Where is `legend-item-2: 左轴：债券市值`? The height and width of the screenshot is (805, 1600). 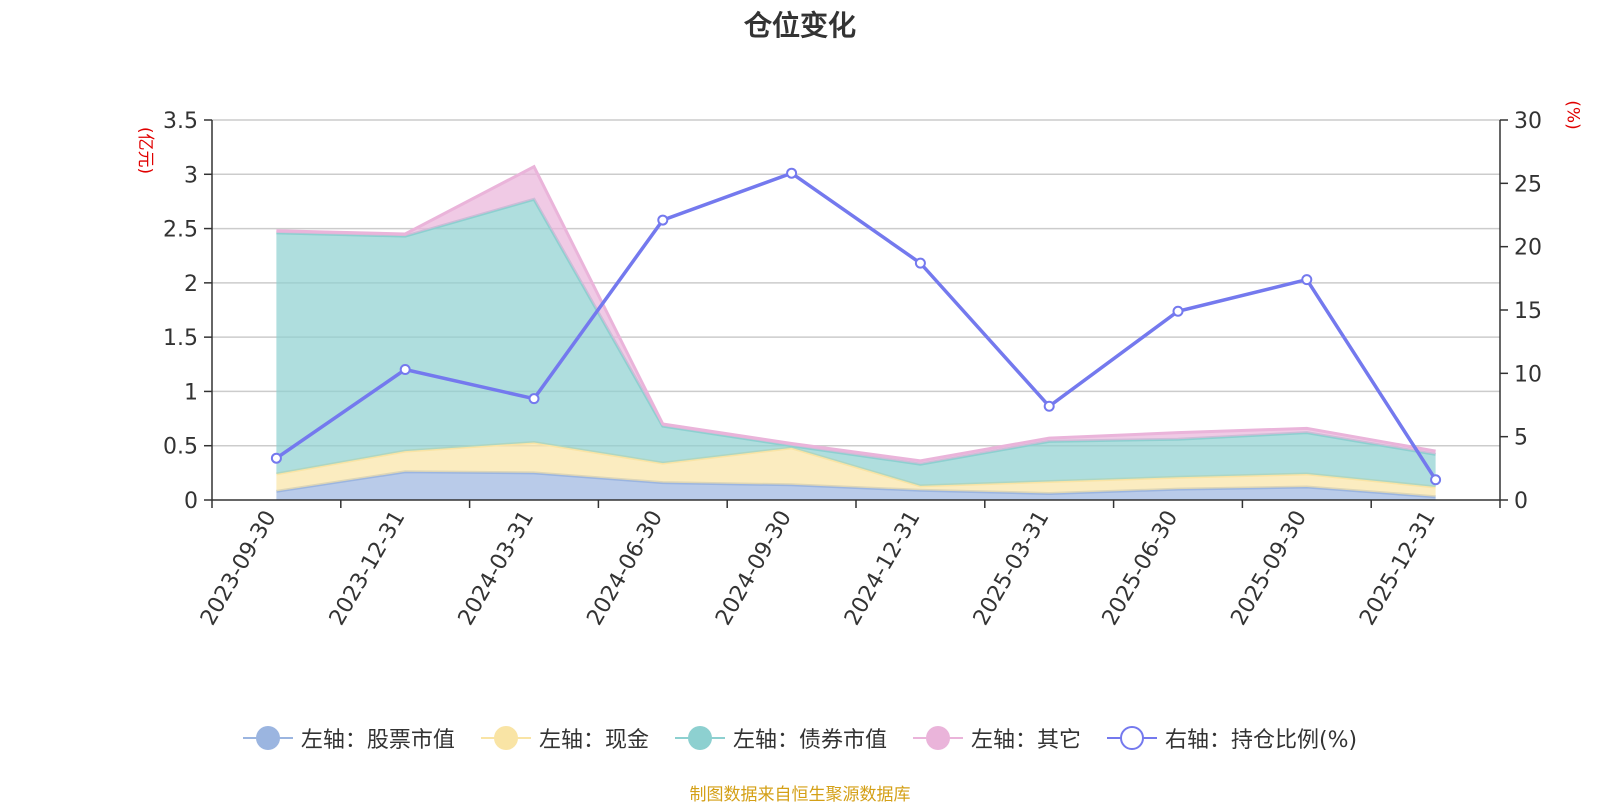 legend-item-2: 左轴：债券市值 is located at coordinates (780, 738).